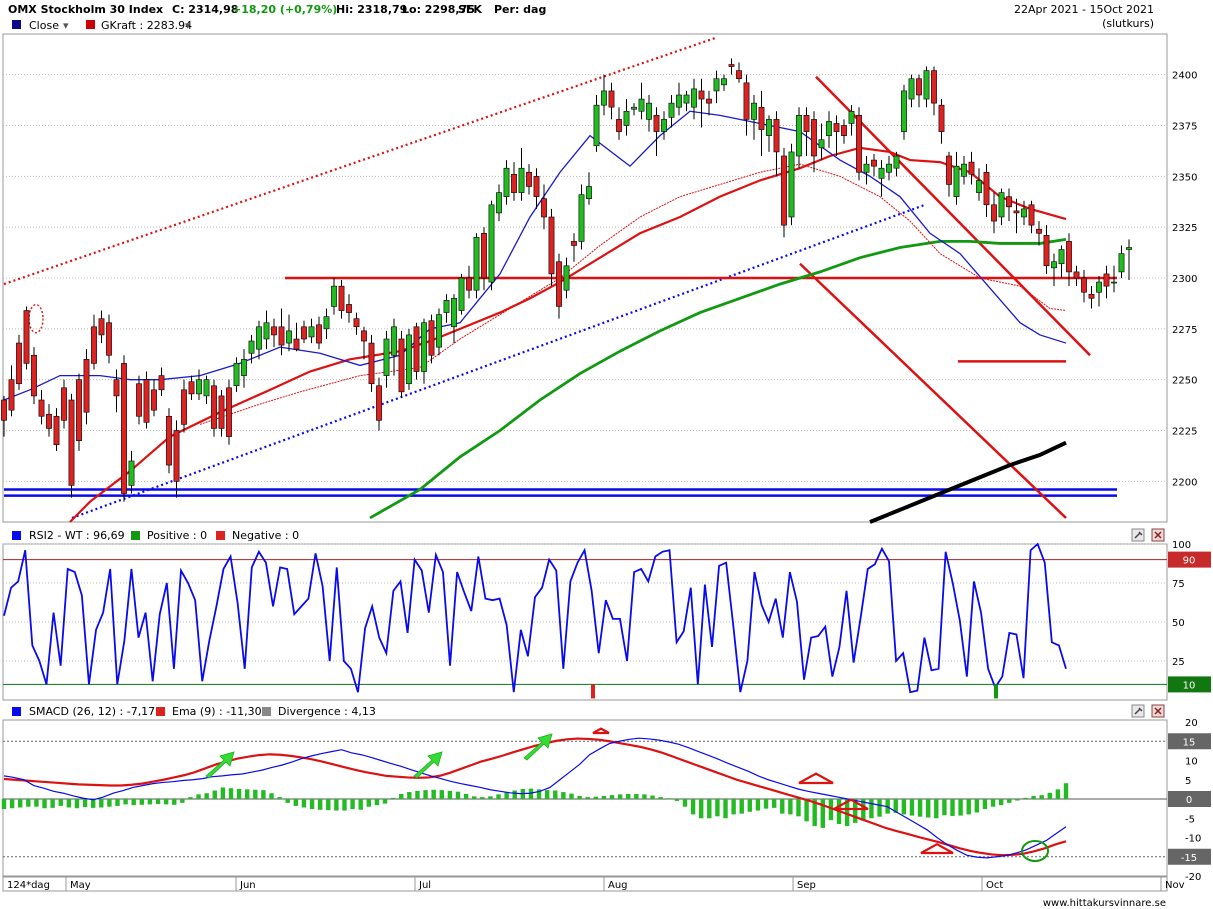 This screenshot has height=909, width=1213. I want to click on macd-close-button, so click(1158, 711).